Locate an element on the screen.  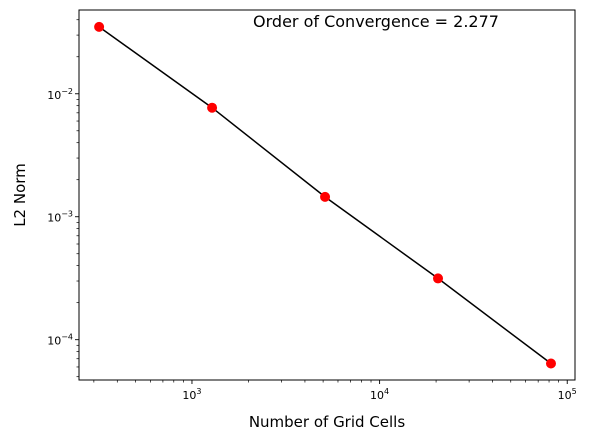
y-axis-title: L2 Norm is located at coordinates (20, 195).